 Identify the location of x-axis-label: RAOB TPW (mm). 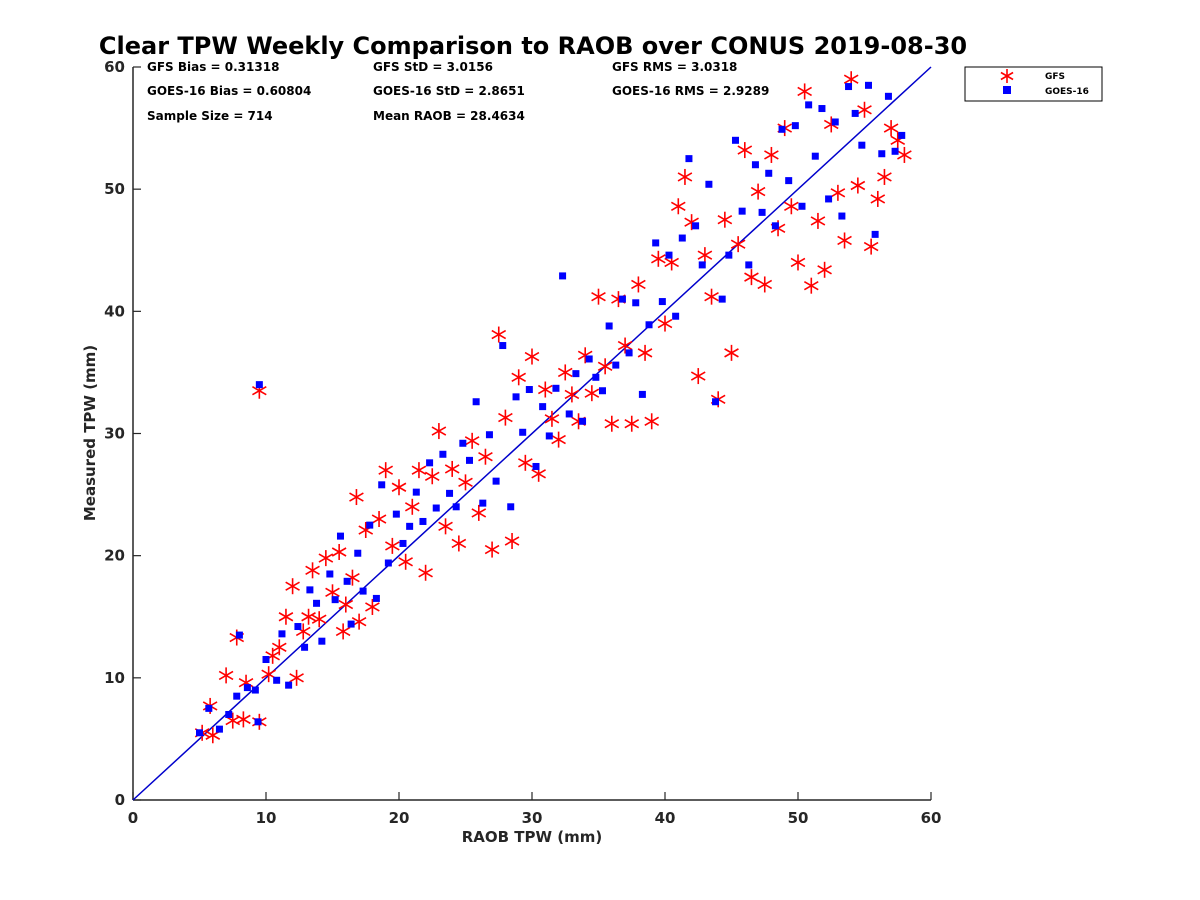
(532, 837).